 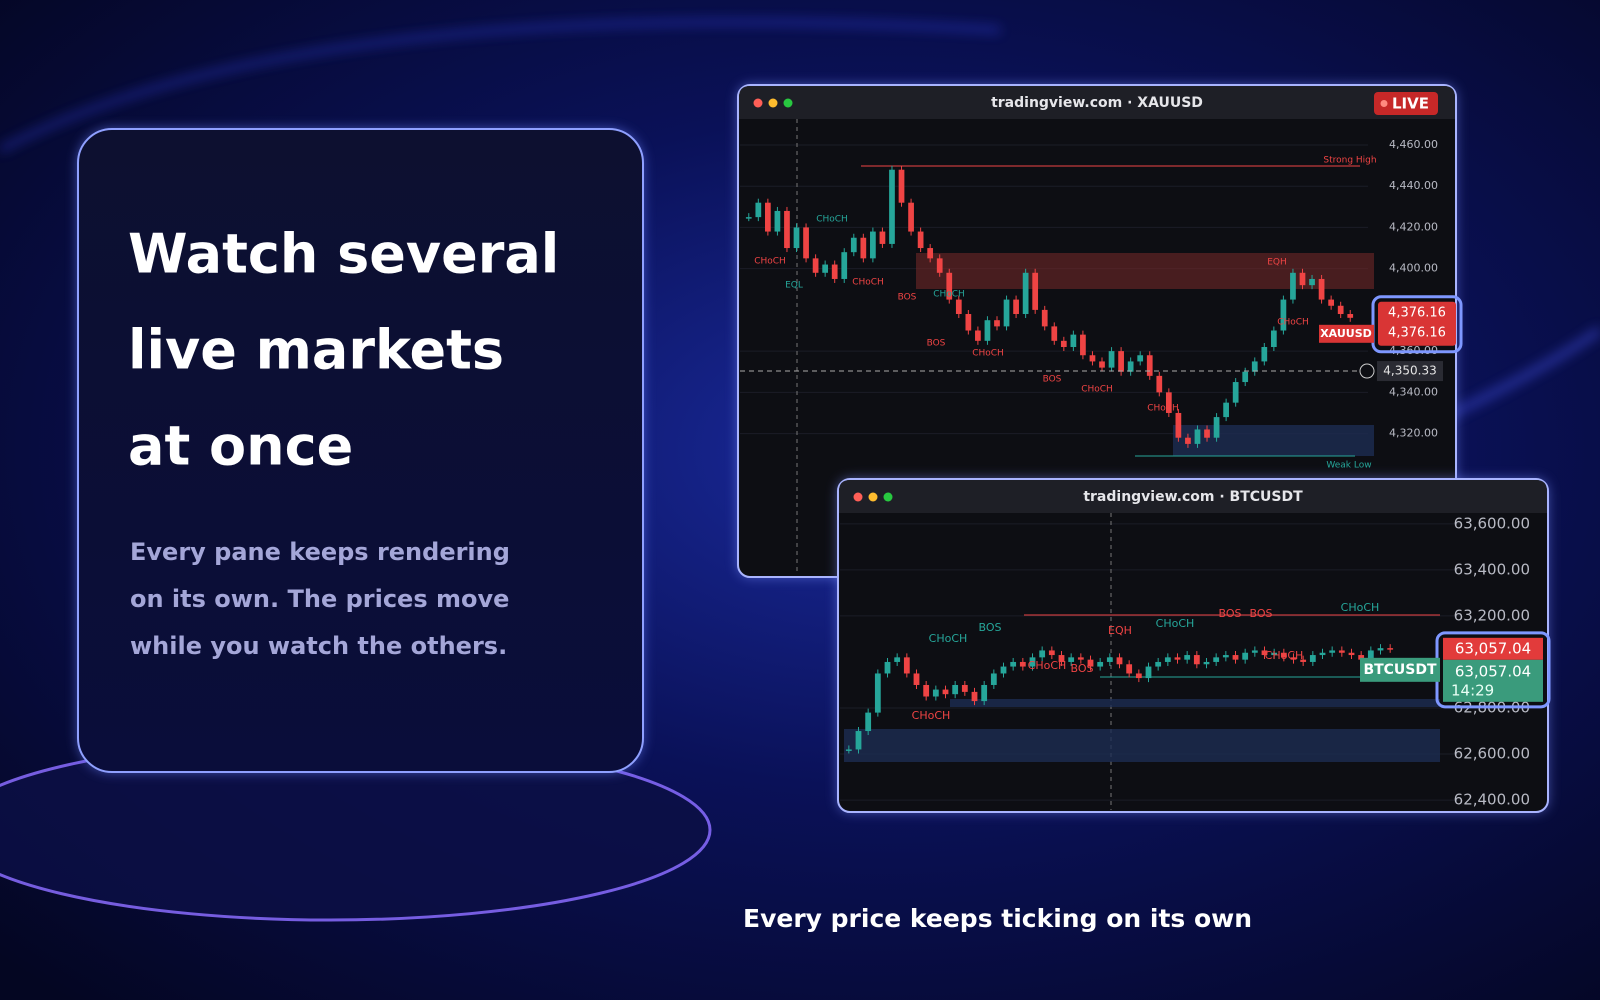 What do you see at coordinates (1097, 103) in the screenshot?
I see `window-title: tradingview.com · XAUUSD` at bounding box center [1097, 103].